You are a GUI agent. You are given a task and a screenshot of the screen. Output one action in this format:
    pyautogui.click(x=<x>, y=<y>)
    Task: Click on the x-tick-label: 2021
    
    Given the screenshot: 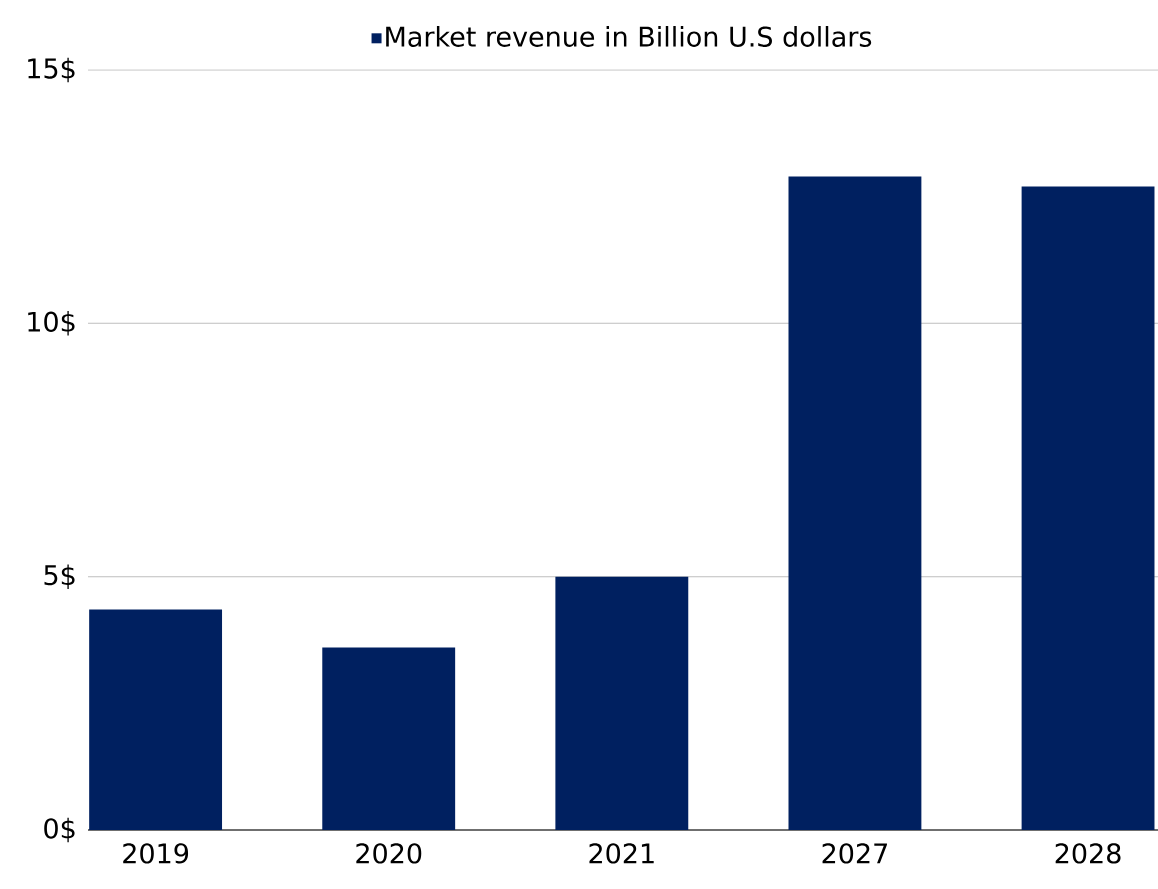 What is the action you would take?
    pyautogui.click(x=621, y=853)
    